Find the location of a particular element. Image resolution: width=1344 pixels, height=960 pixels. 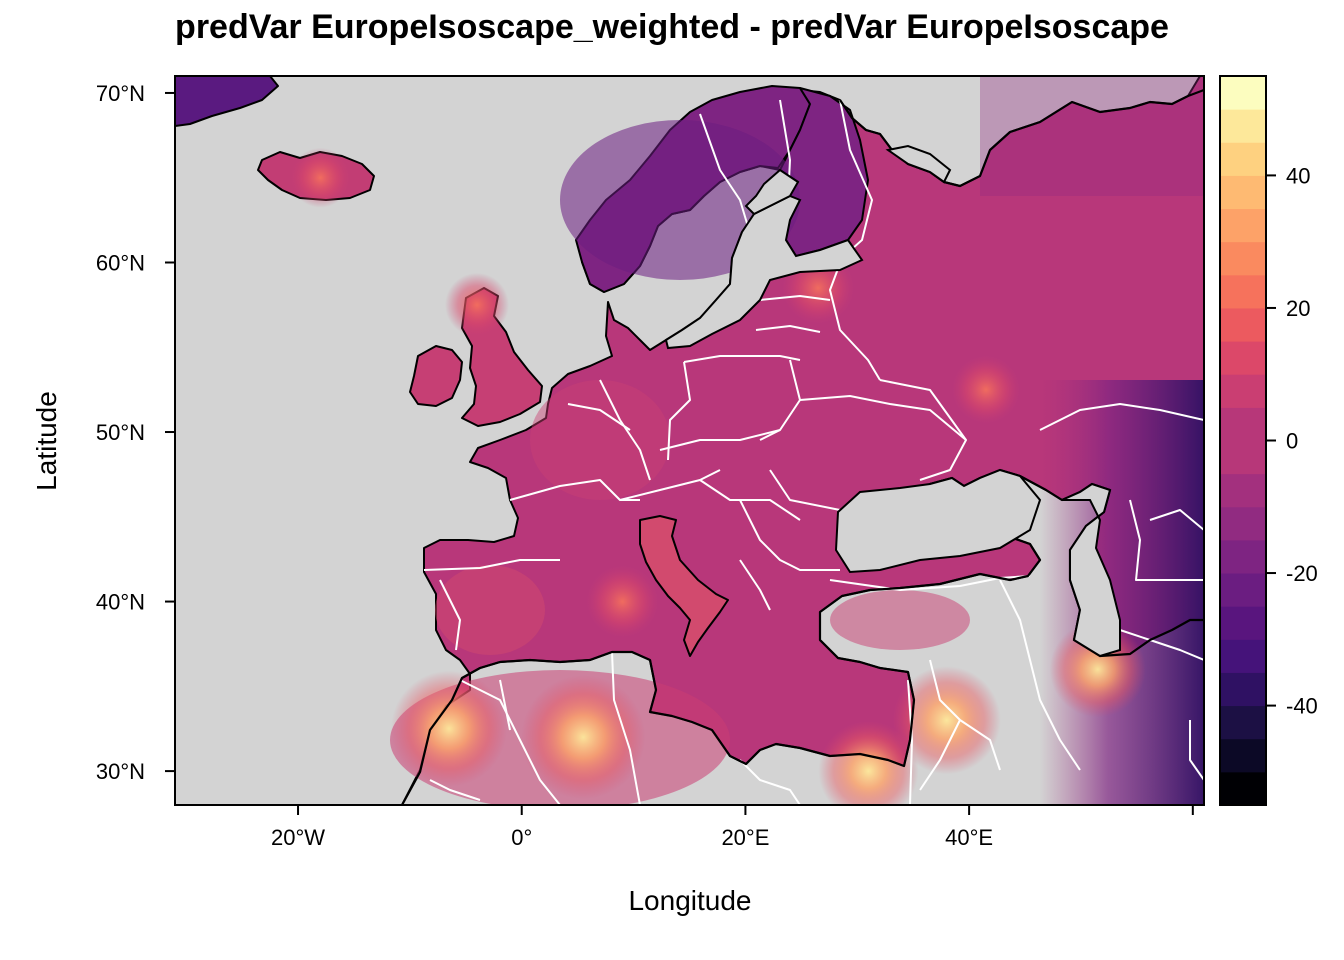

legend-colorbar: 40 20 0 -20 -40 is located at coordinates (1268, 440).